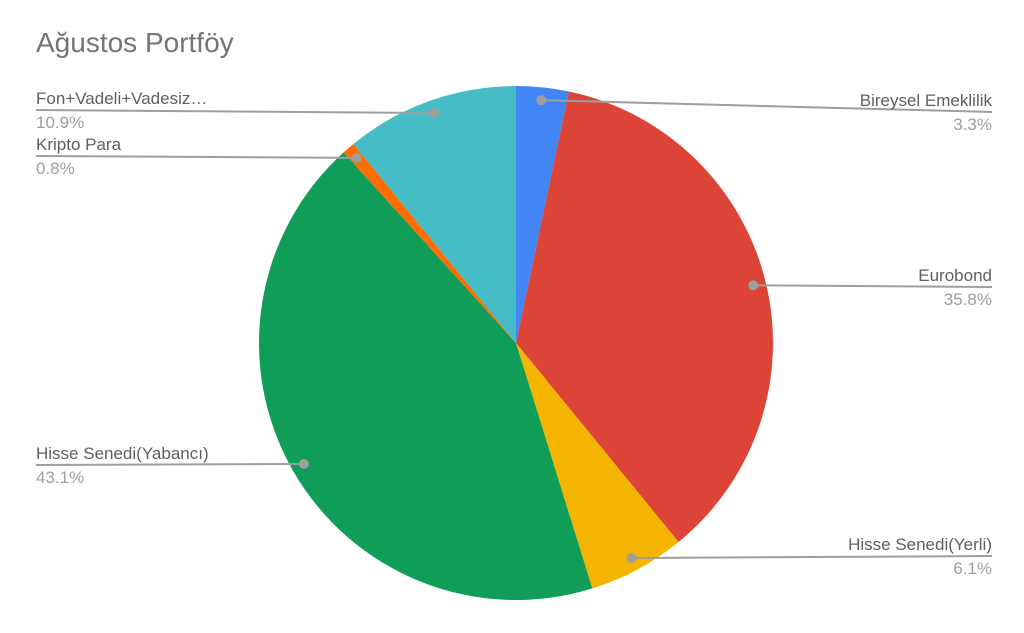 Image resolution: width=1024 pixels, height=633 pixels. Describe the element at coordinates (925, 100) in the screenshot. I see `slice-label-text: Bireysel Emeklilik` at that location.